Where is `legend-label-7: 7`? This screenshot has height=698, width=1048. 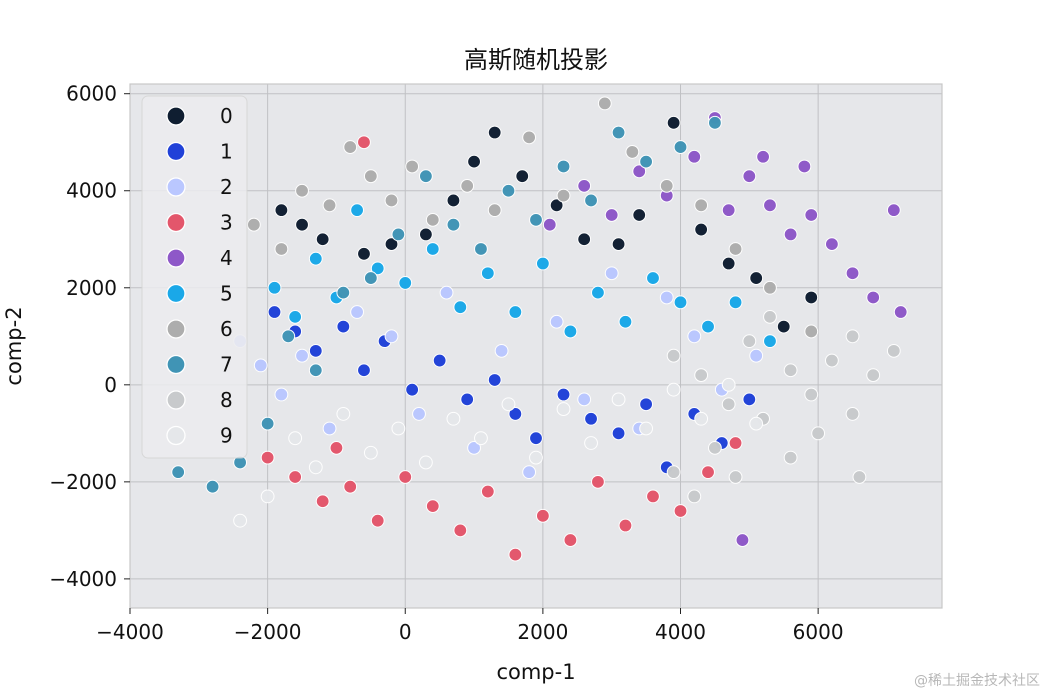
legend-label-7: 7 is located at coordinates (226, 365).